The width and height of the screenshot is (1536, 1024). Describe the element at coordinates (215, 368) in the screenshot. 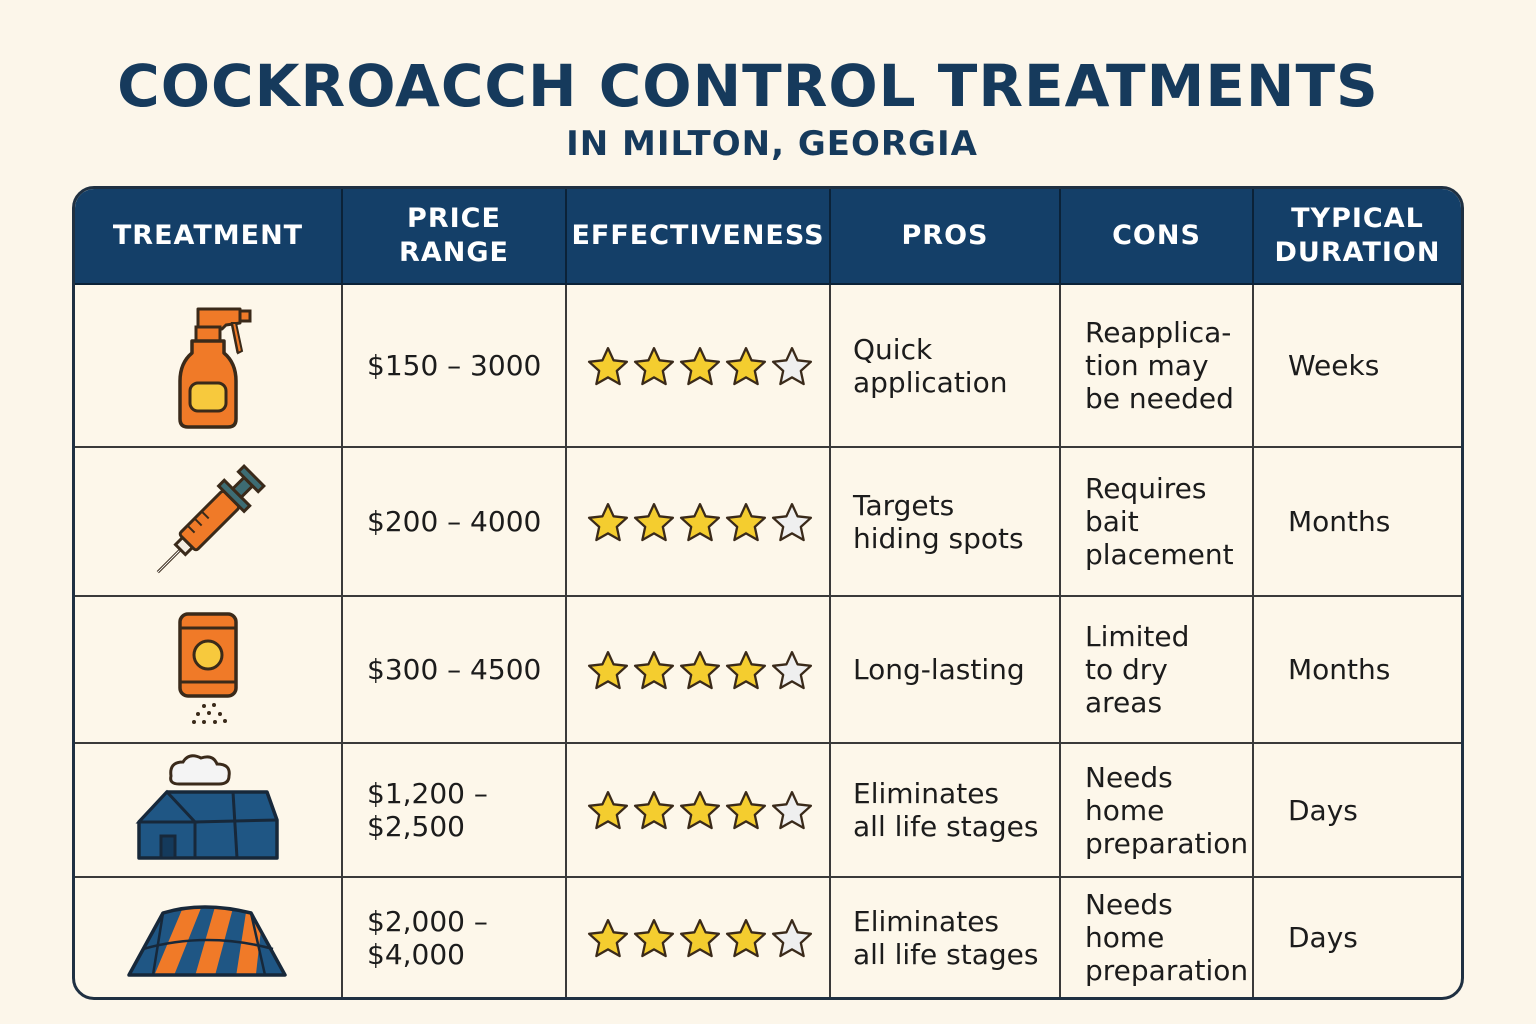

I see `spray-bottle-icon` at that location.